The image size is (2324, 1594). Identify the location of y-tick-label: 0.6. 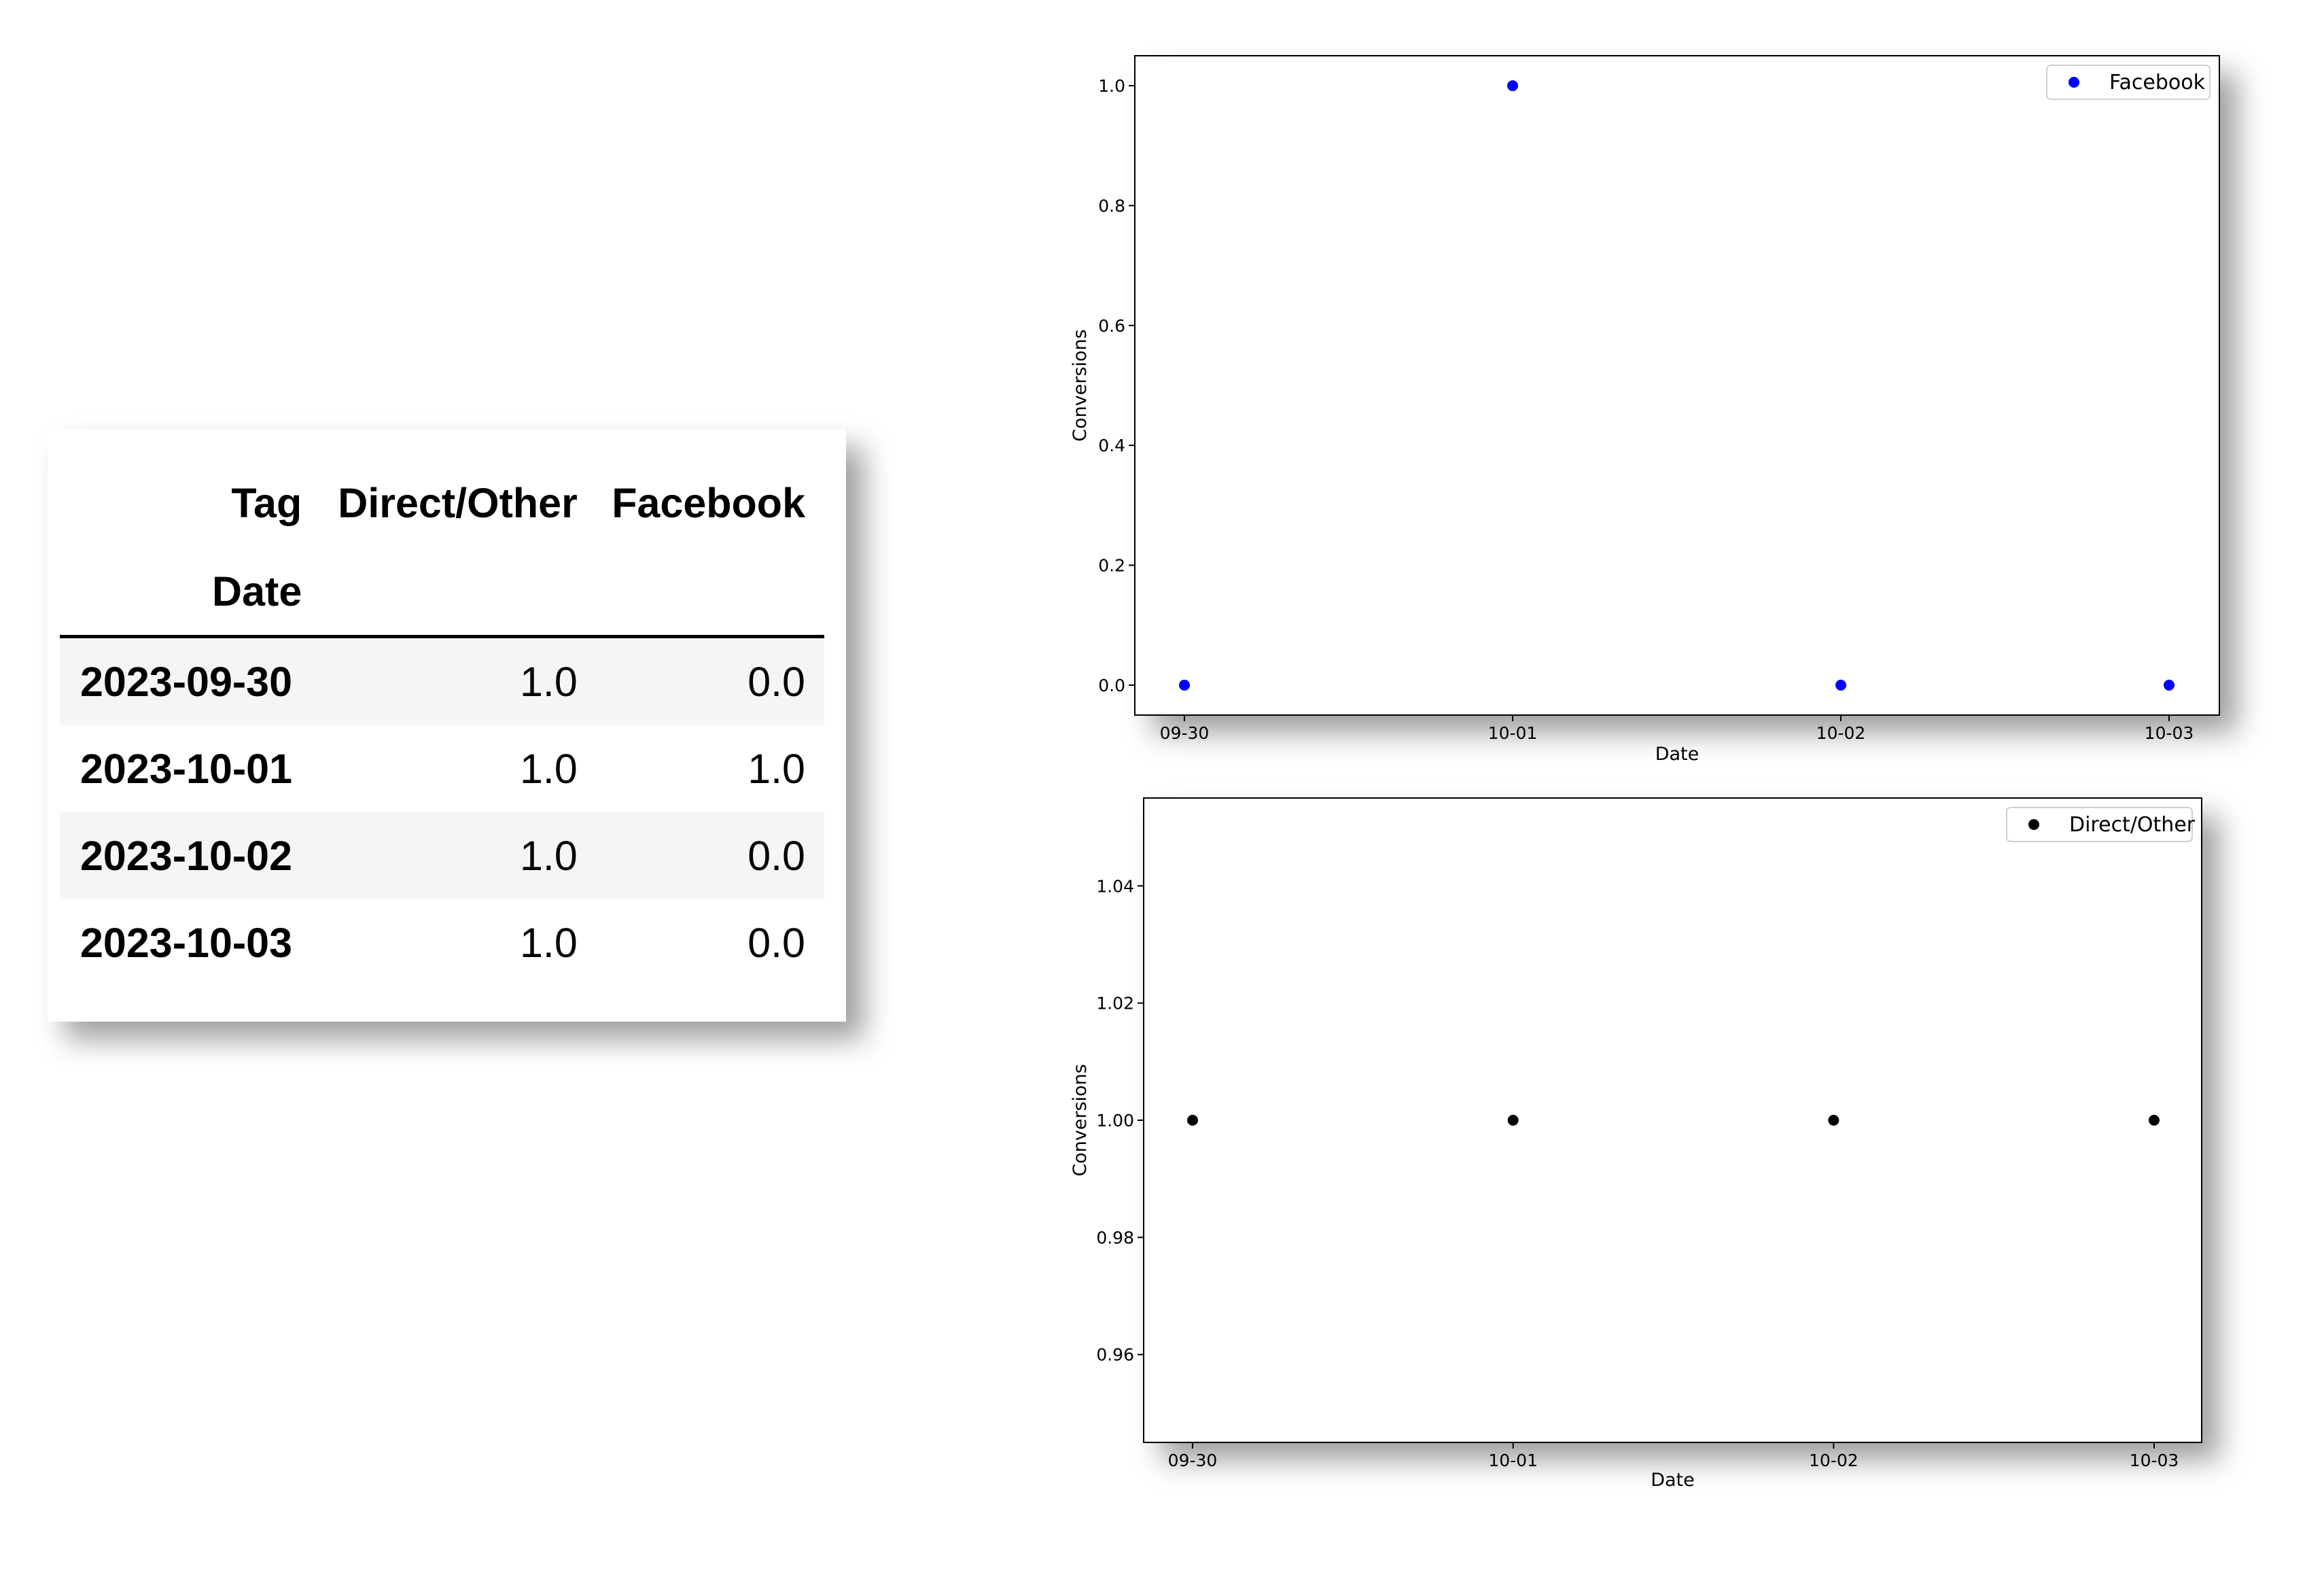
(1111, 326).